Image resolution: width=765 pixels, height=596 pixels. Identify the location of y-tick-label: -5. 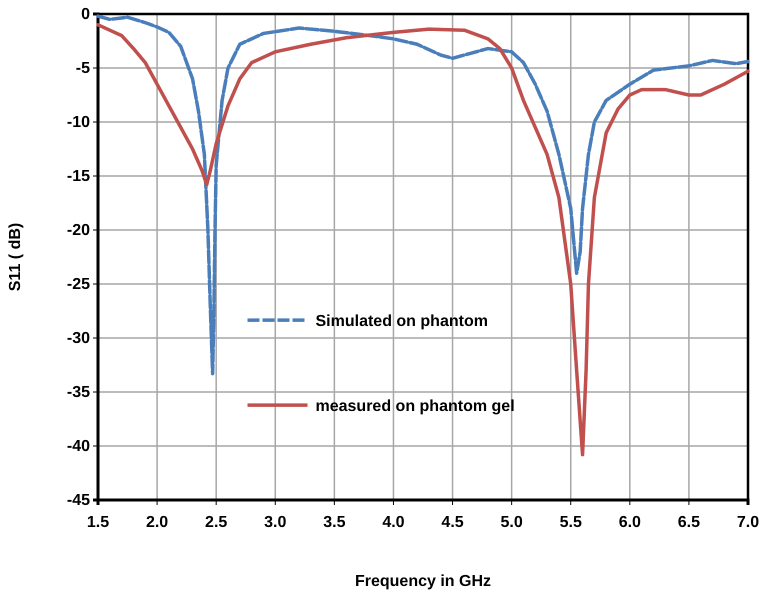
(83, 69).